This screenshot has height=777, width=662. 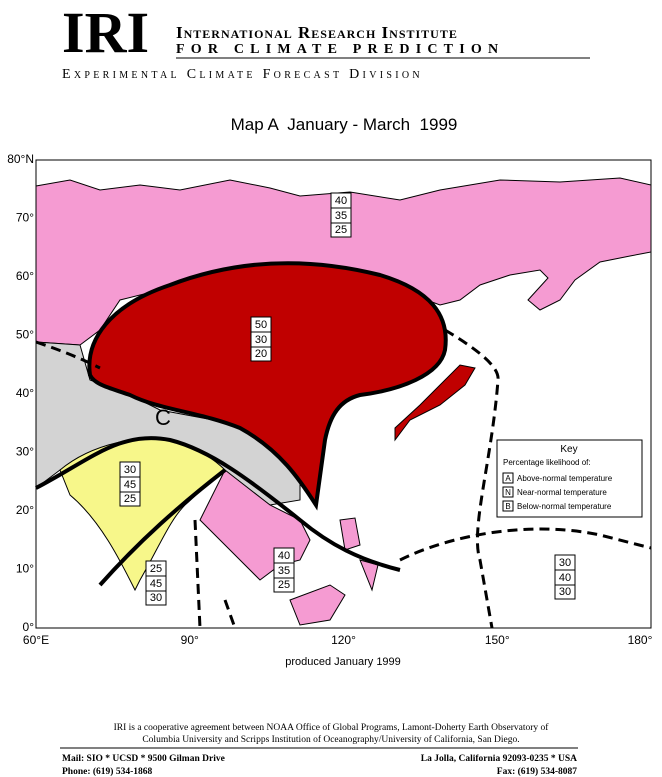 I want to click on lat-label: 0°, so click(x=29, y=627).